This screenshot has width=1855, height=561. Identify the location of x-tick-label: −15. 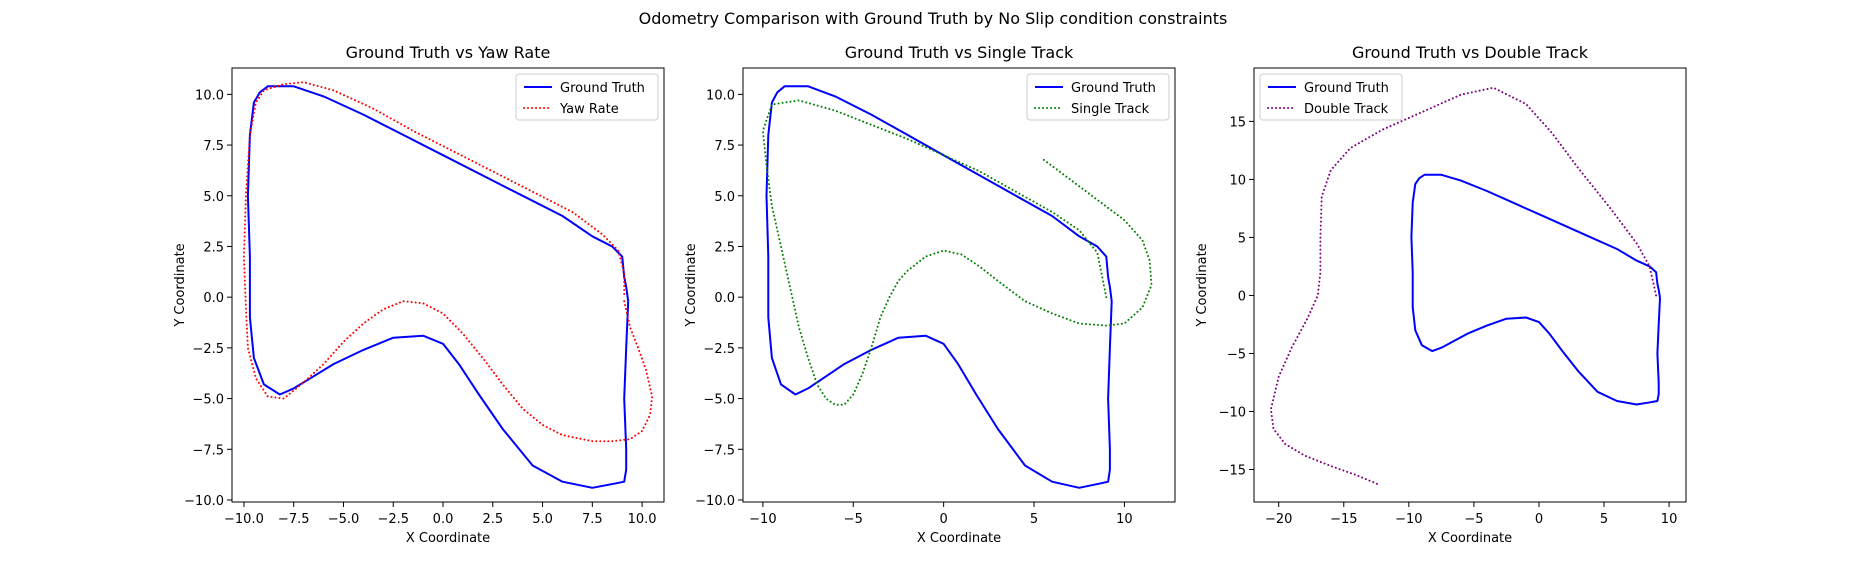
(1343, 519).